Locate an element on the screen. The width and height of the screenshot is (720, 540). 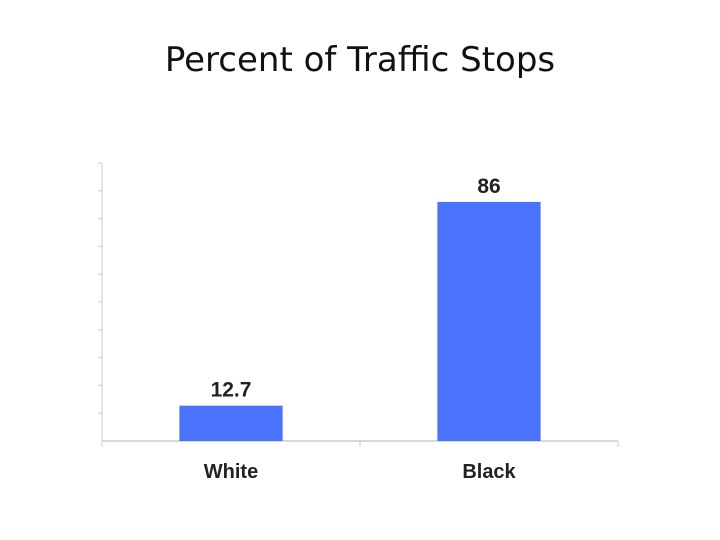
data-label-black: 86 is located at coordinates (488, 186).